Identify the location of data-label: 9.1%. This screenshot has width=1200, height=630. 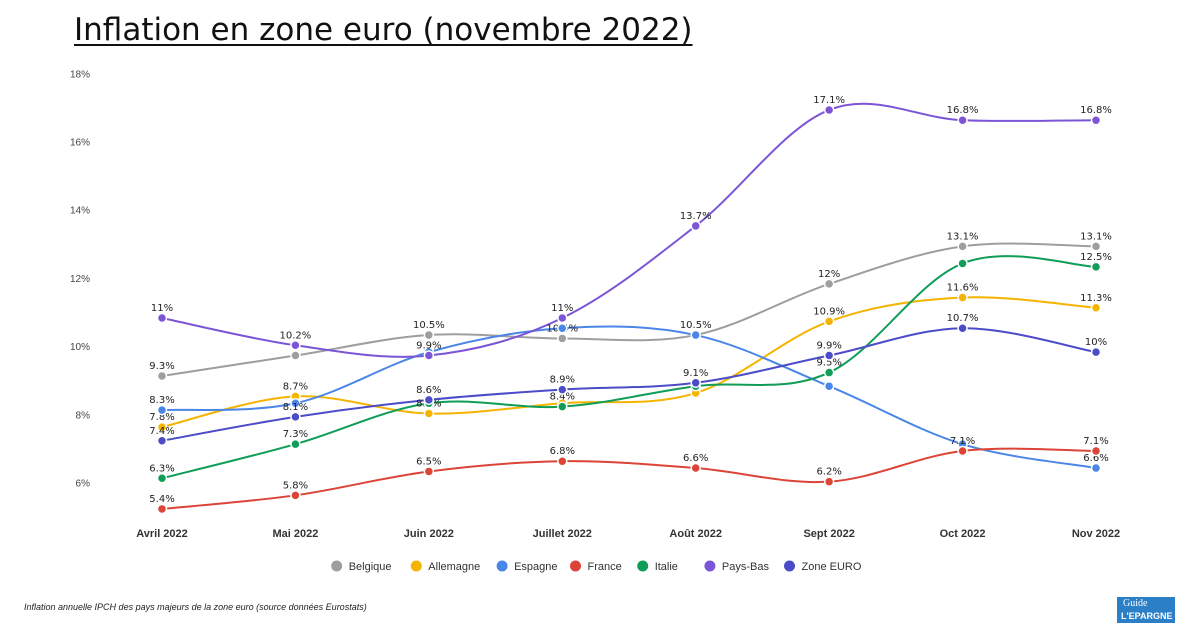
(695, 373).